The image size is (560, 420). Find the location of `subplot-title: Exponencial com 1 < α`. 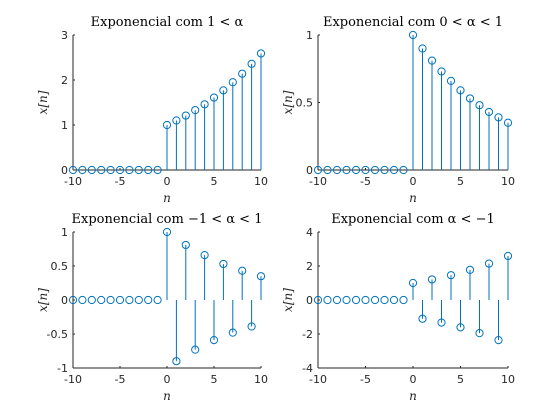

subplot-title: Exponencial com 1 < α is located at coordinates (167, 22).